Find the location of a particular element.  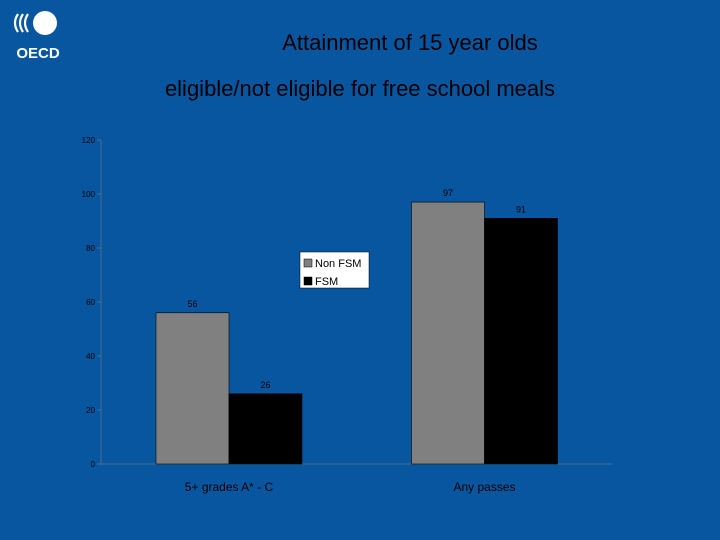

y-tick-label: 40 is located at coordinates (90, 356).